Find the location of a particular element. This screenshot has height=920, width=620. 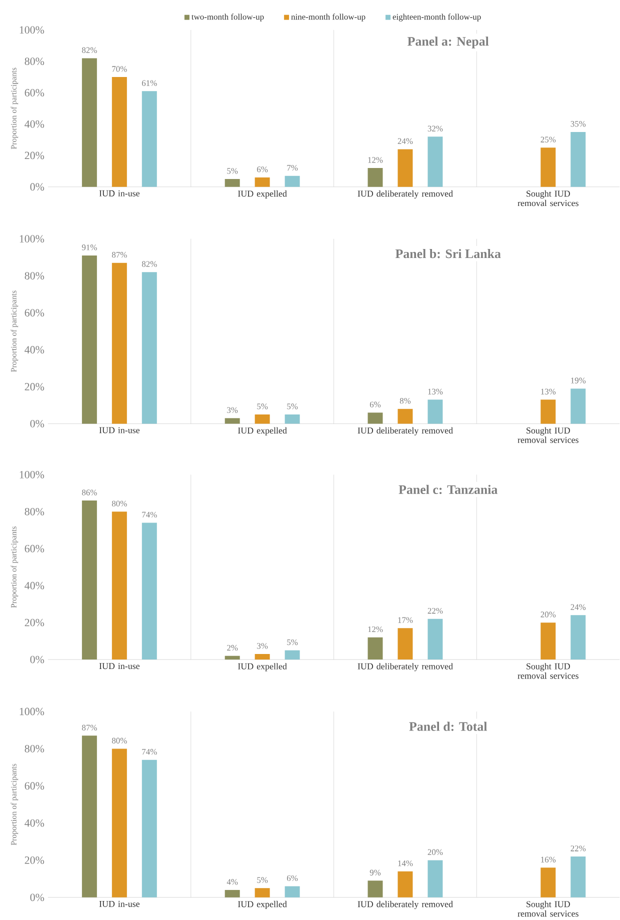

data-label: 8% is located at coordinates (405, 401).